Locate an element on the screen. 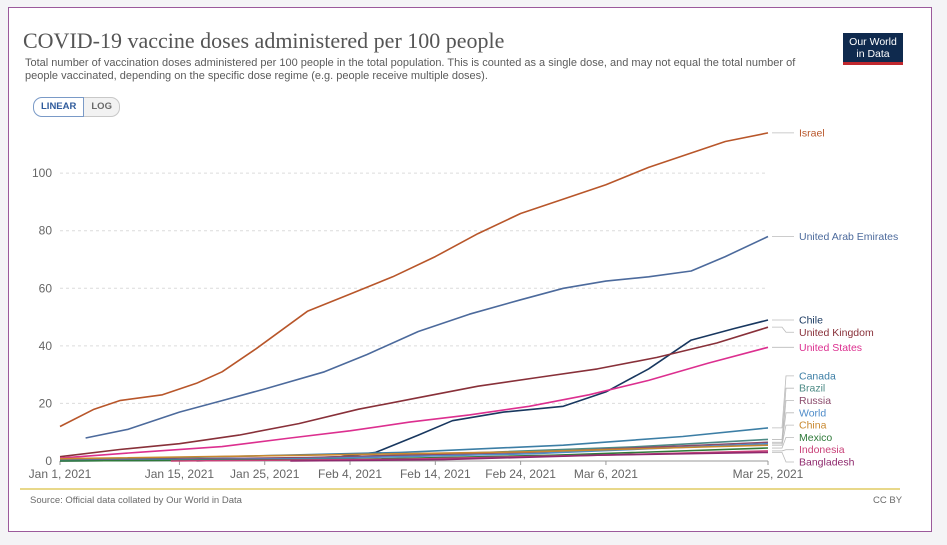  series-label: Chile is located at coordinates (811, 320).